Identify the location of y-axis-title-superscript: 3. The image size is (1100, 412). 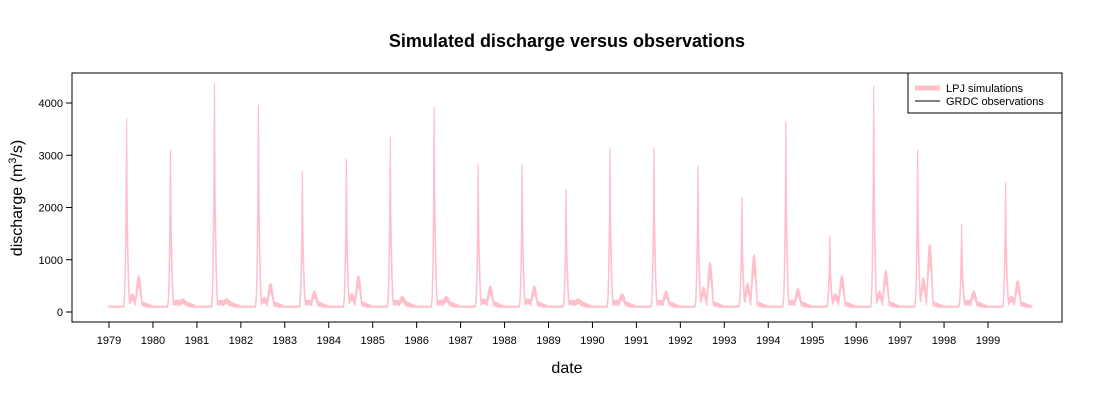
(13, 161).